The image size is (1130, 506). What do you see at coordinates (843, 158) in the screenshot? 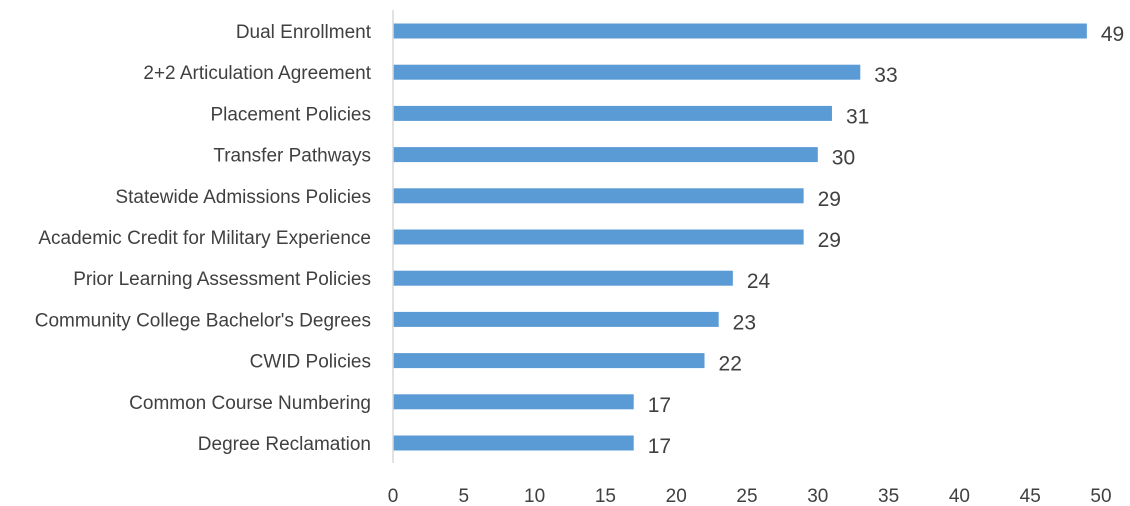
I see `data-label: 30` at bounding box center [843, 158].